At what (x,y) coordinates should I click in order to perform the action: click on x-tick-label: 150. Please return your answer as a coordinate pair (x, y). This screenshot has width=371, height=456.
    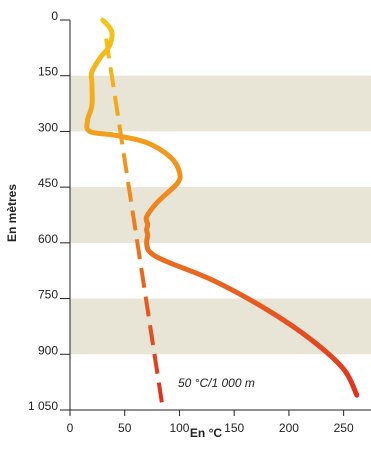
    Looking at the image, I should click on (234, 428).